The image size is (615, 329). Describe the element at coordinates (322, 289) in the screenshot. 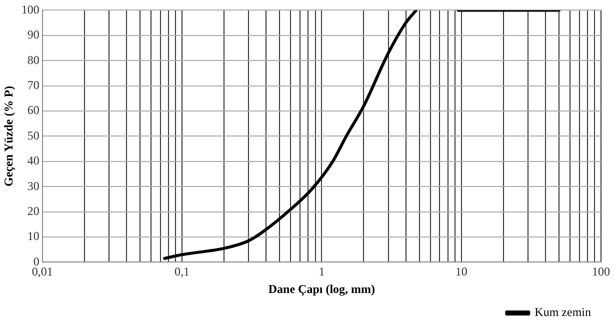

I see `x-axis-title: Dane Çapı (log, mm)` at that location.